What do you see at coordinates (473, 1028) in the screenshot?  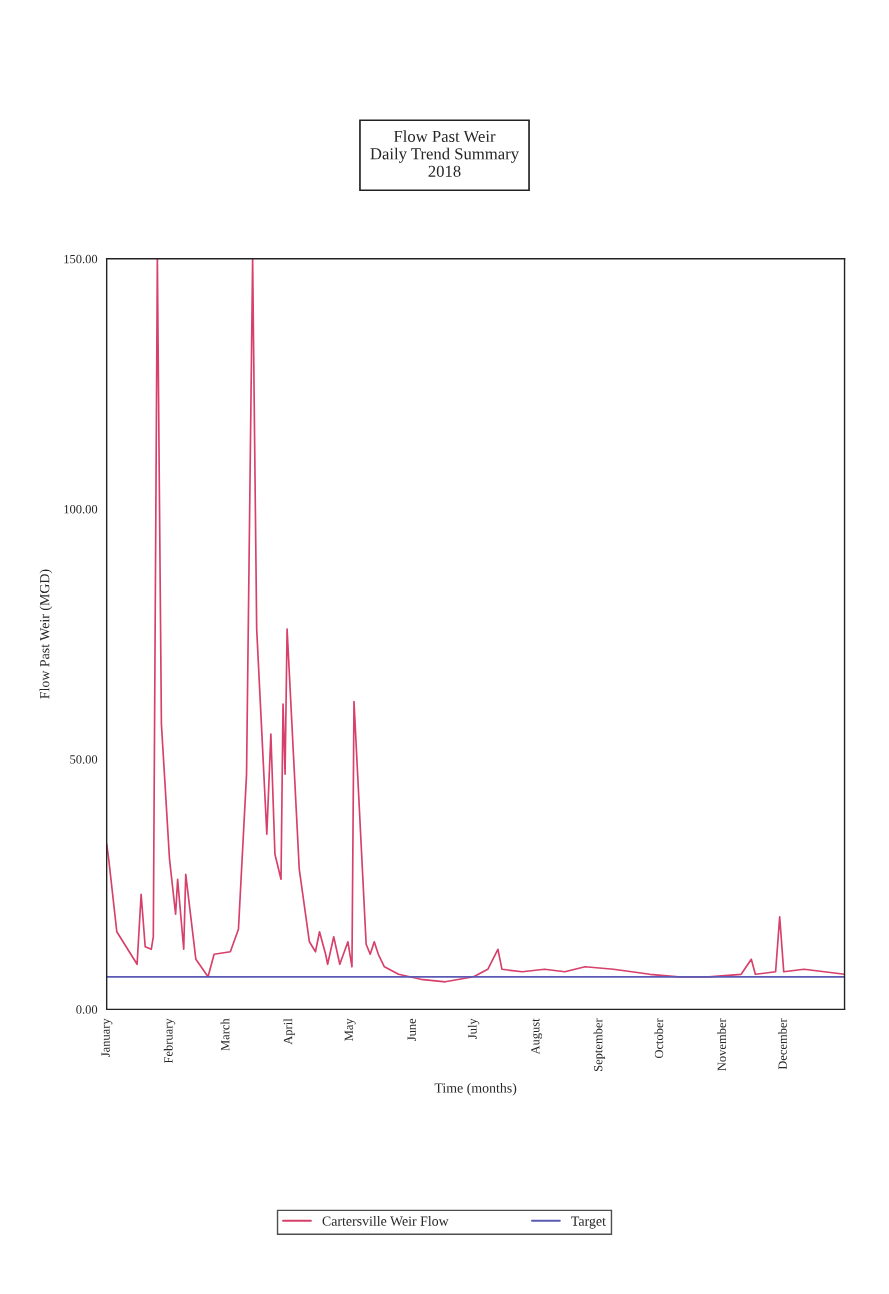 I see `x-tick-label: July` at bounding box center [473, 1028].